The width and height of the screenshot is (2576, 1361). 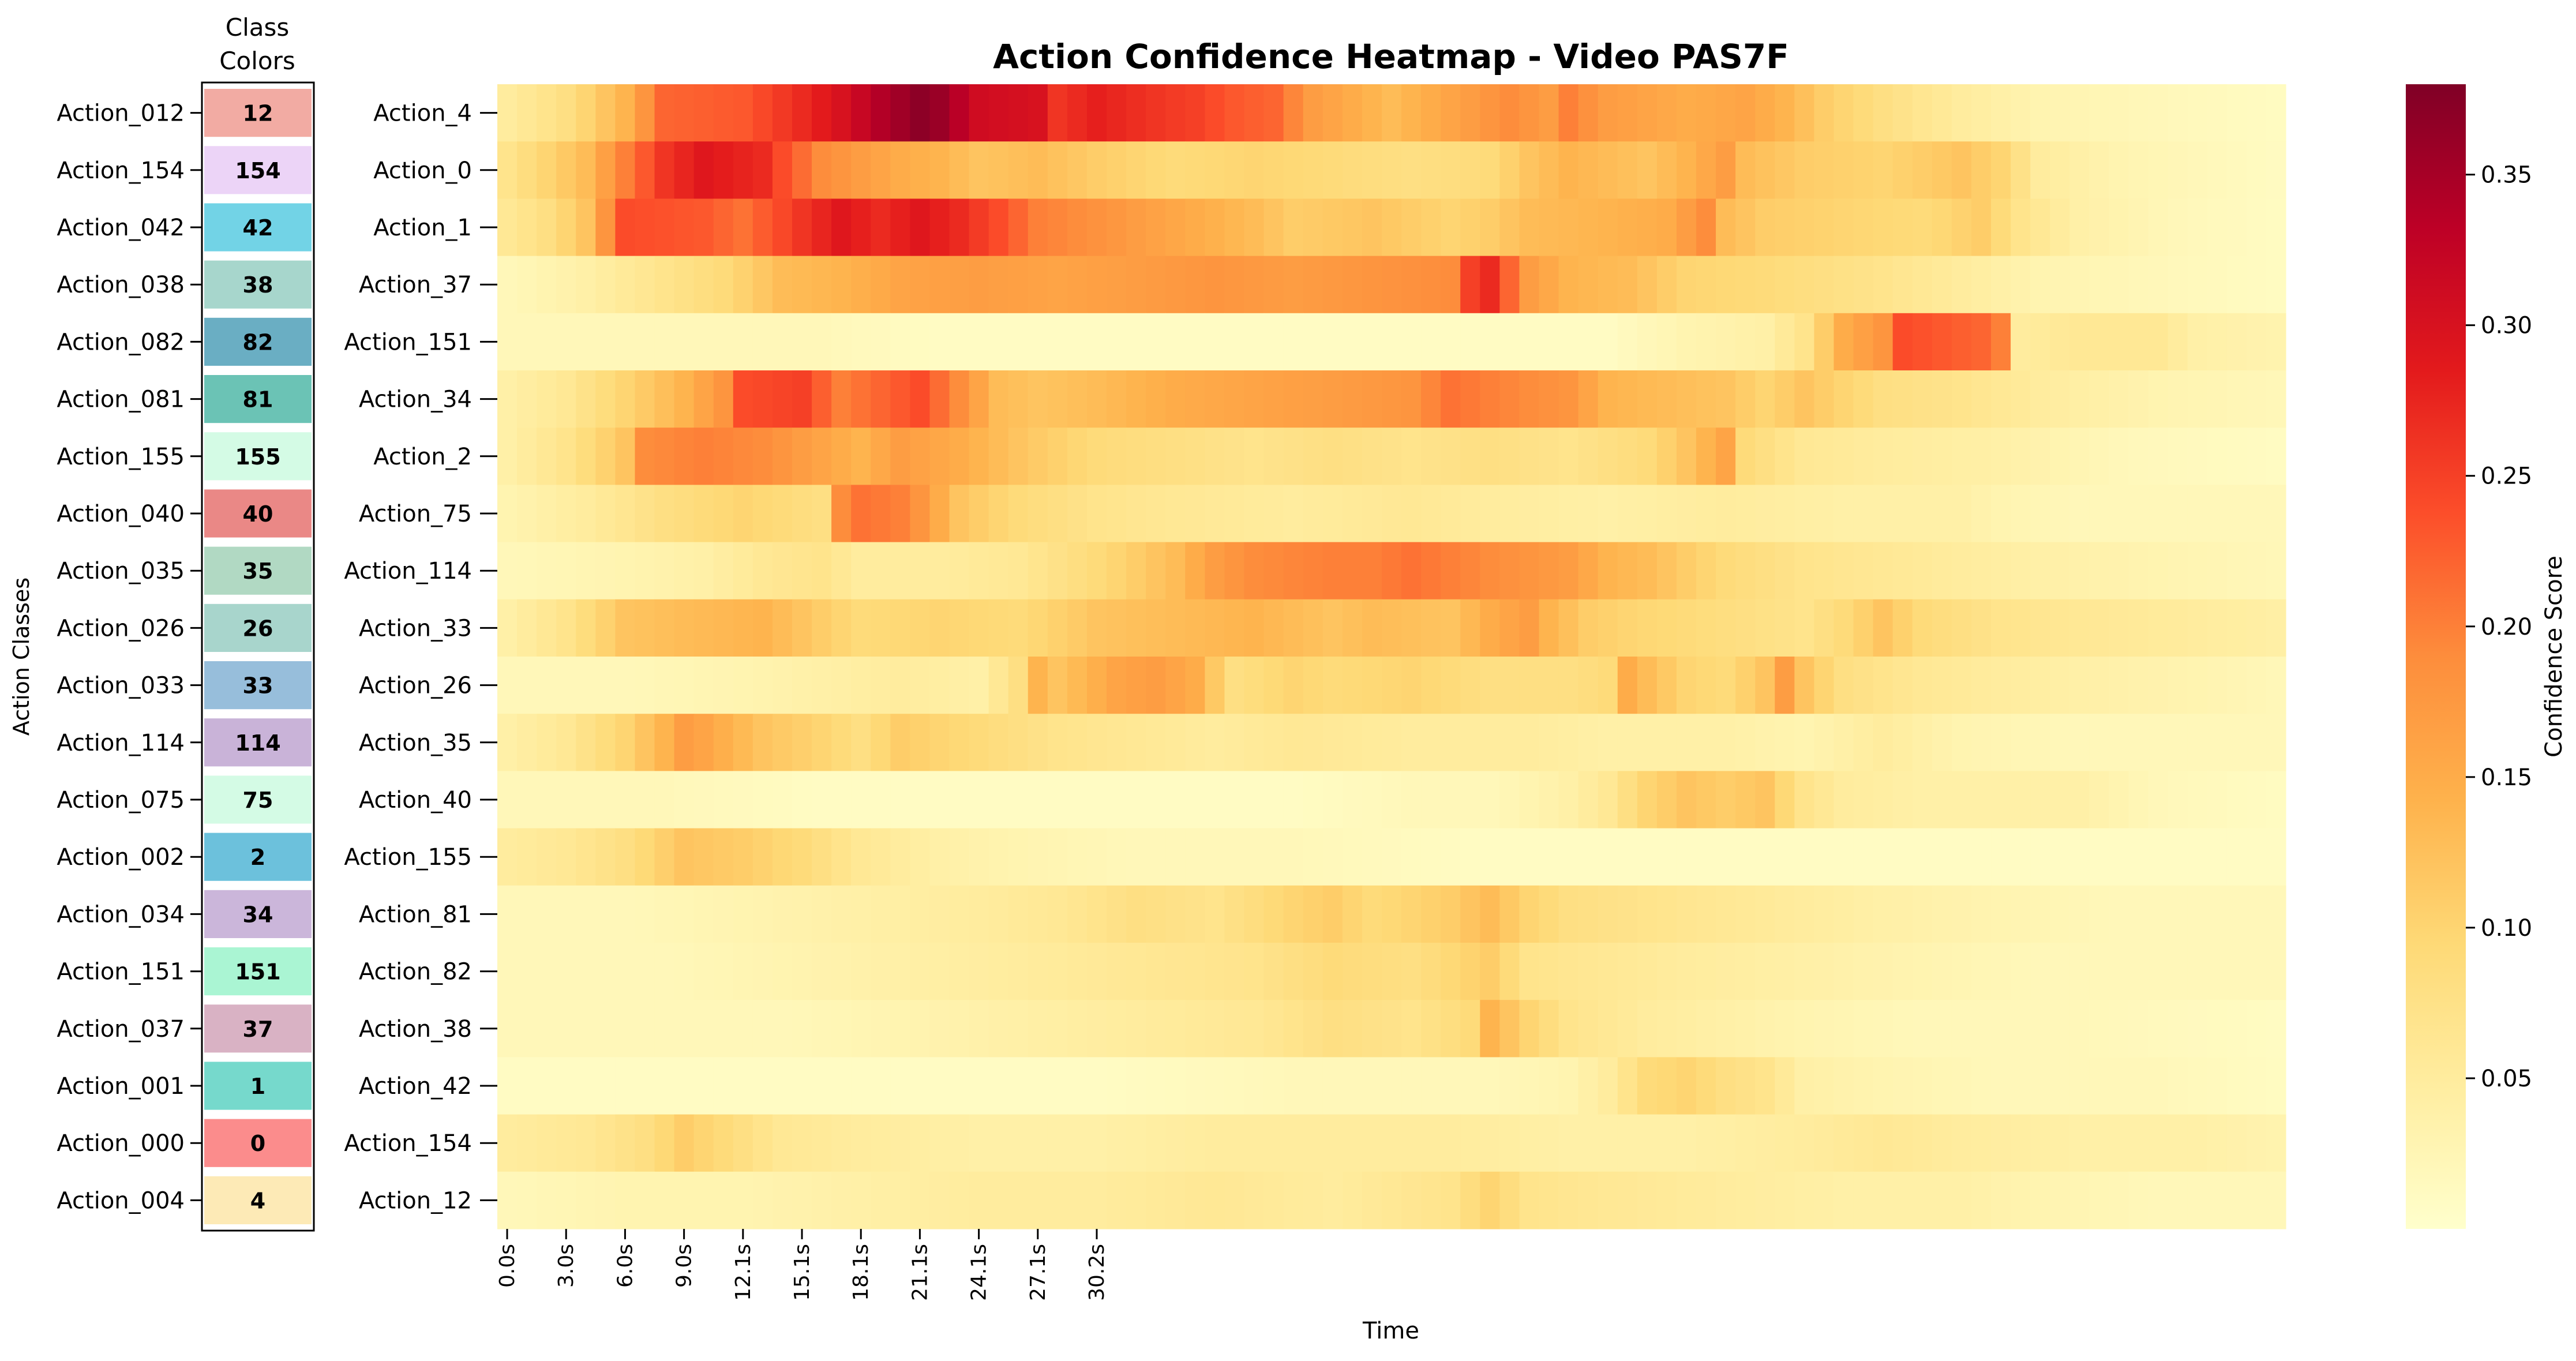 What do you see at coordinates (408, 571) in the screenshot?
I see `heatmap-row-label: Action_114` at bounding box center [408, 571].